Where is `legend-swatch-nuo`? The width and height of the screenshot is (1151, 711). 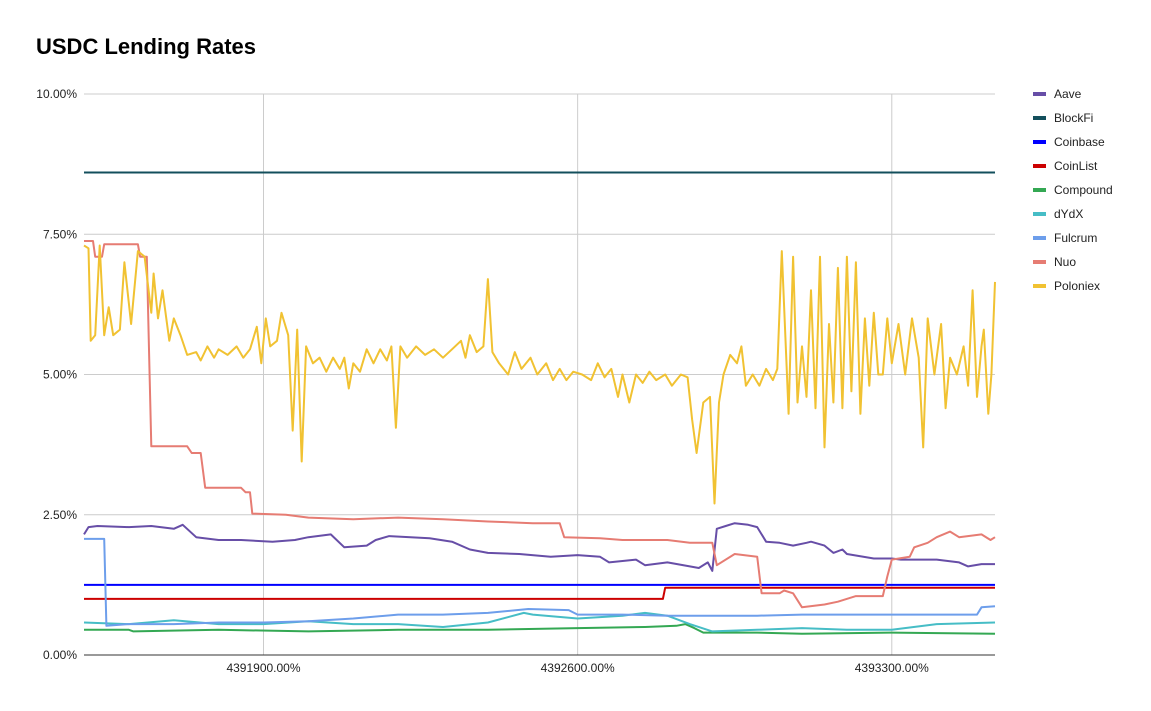
legend-swatch-nuo is located at coordinates (1039, 262).